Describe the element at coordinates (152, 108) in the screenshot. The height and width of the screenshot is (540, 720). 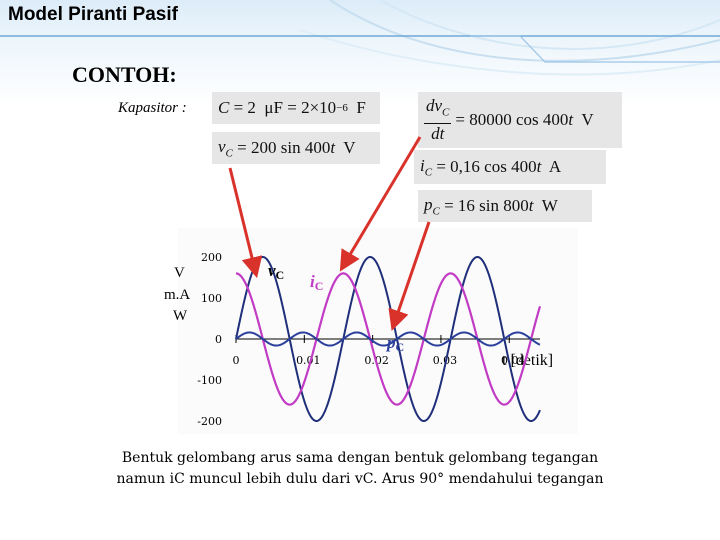
I see `kapasitor-label: Kapasitor :` at that location.